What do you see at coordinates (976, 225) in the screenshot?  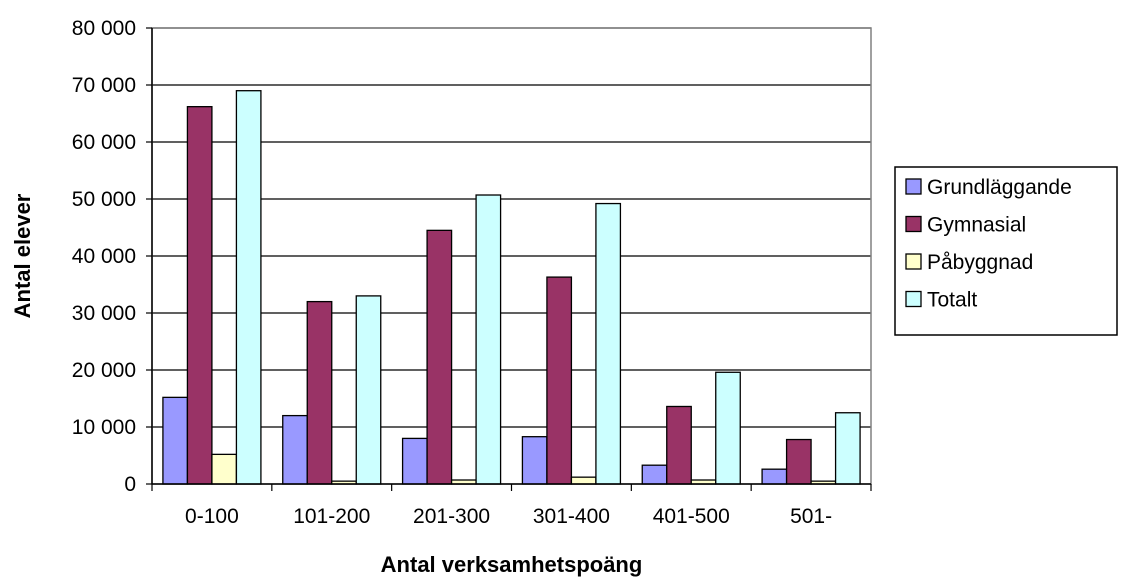 I see `legend-label: Gymnasial` at bounding box center [976, 225].